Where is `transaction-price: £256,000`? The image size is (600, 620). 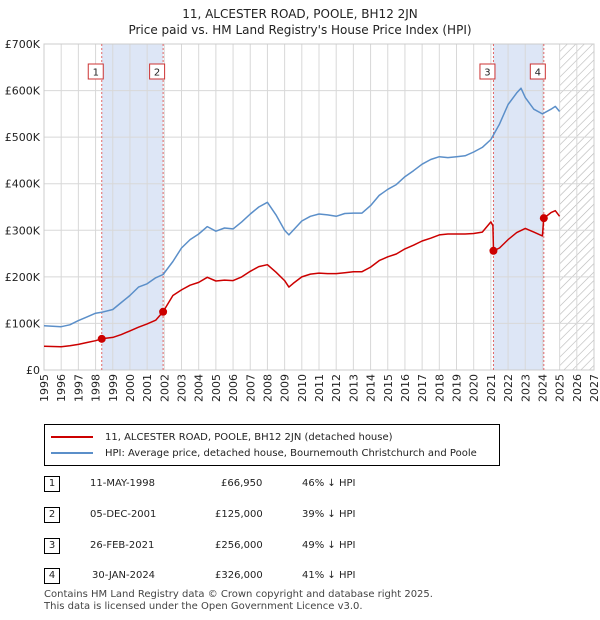 transaction-price: £256,000 is located at coordinates (239, 545).